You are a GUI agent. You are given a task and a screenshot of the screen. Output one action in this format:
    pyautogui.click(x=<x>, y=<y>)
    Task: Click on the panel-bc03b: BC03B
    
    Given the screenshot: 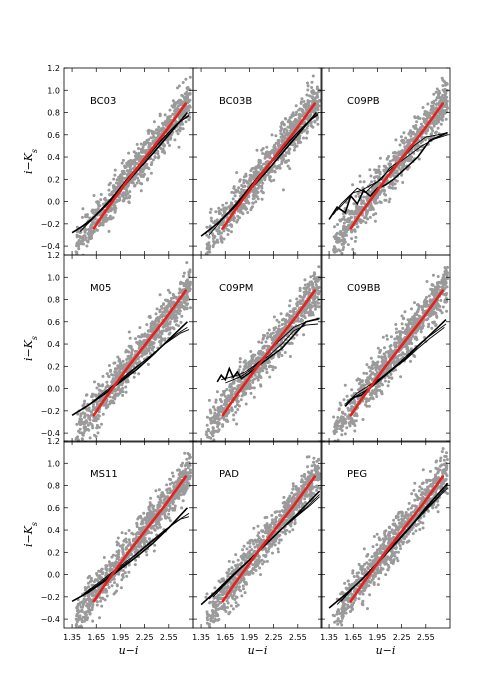 What is the action you would take?
    pyautogui.click(x=257, y=161)
    